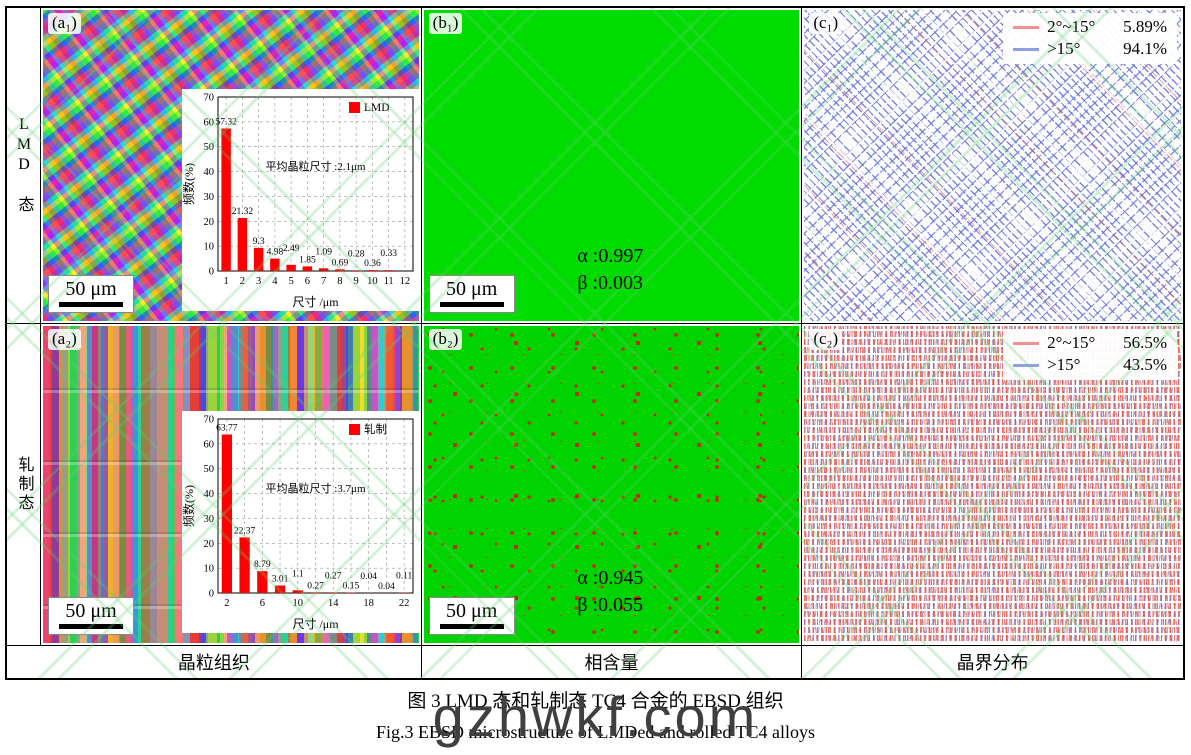  What do you see at coordinates (368, 603) in the screenshot?
I see `svg-text: 18` at bounding box center [368, 603].